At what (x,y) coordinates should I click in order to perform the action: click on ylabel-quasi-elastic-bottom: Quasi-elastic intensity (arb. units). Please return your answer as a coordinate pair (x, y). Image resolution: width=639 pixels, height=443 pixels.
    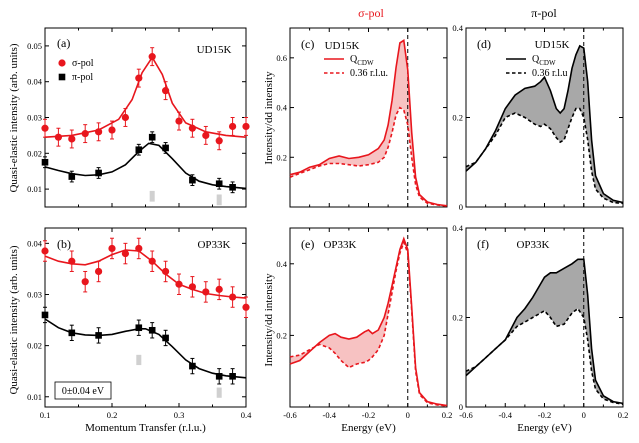
    Looking at the image, I should click on (14, 319).